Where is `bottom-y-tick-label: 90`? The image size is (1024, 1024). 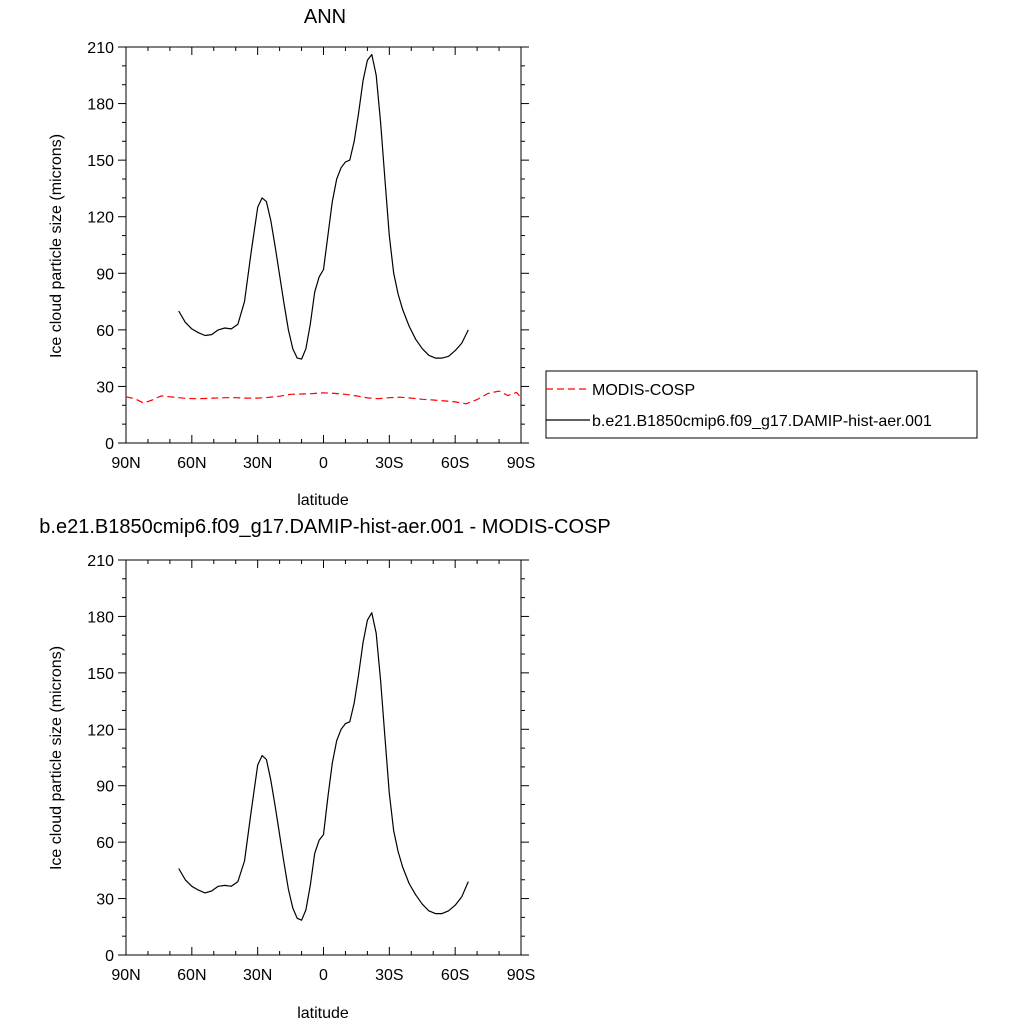 bottom-y-tick-label: 90 is located at coordinates (105, 787).